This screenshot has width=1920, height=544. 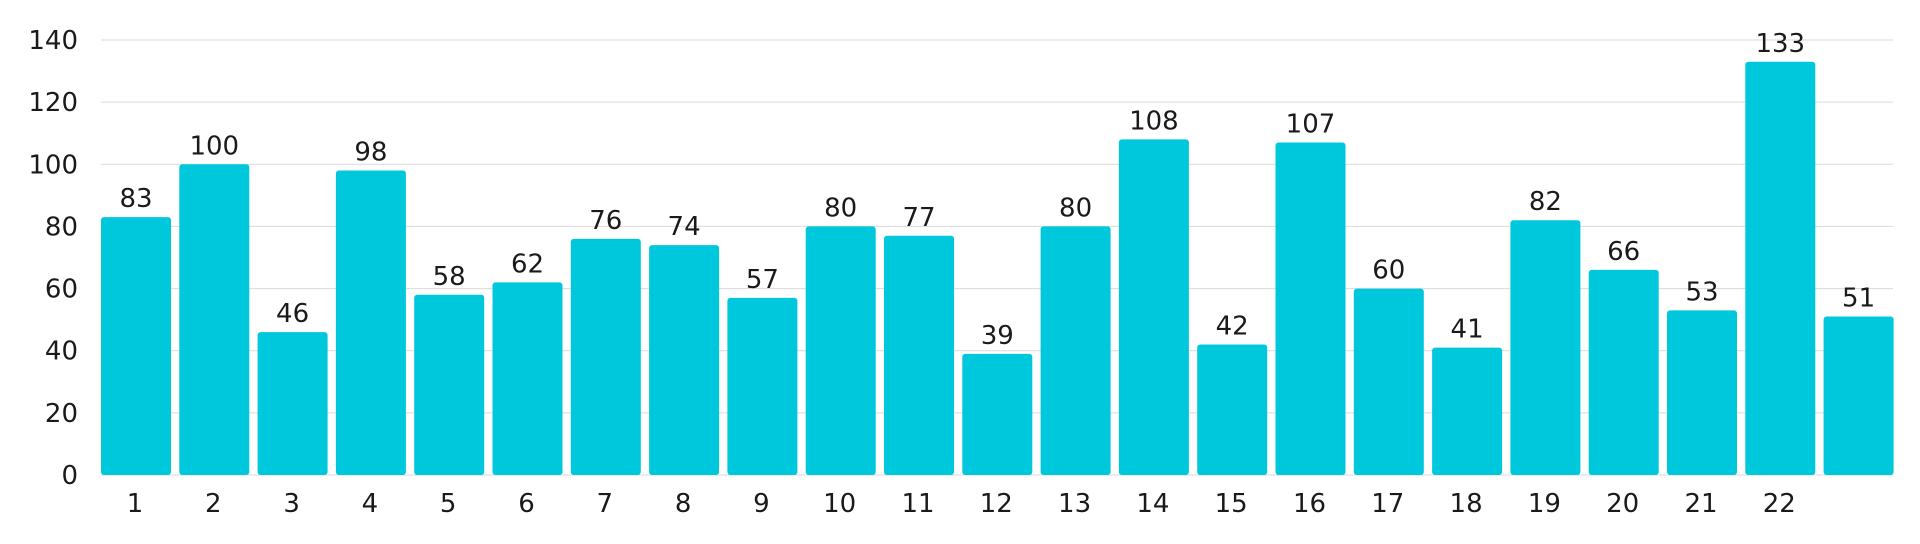 What do you see at coordinates (61, 290) in the screenshot?
I see `y-tick-label: 60` at bounding box center [61, 290].